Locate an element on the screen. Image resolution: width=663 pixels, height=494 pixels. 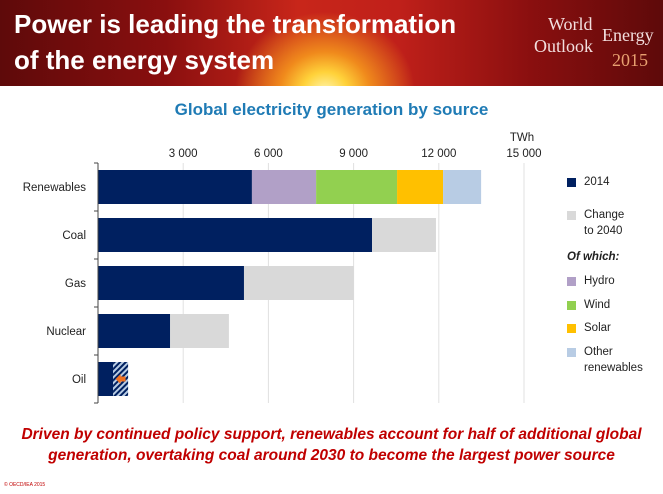
bar-renewables-solar is located at coordinates (420, 187).